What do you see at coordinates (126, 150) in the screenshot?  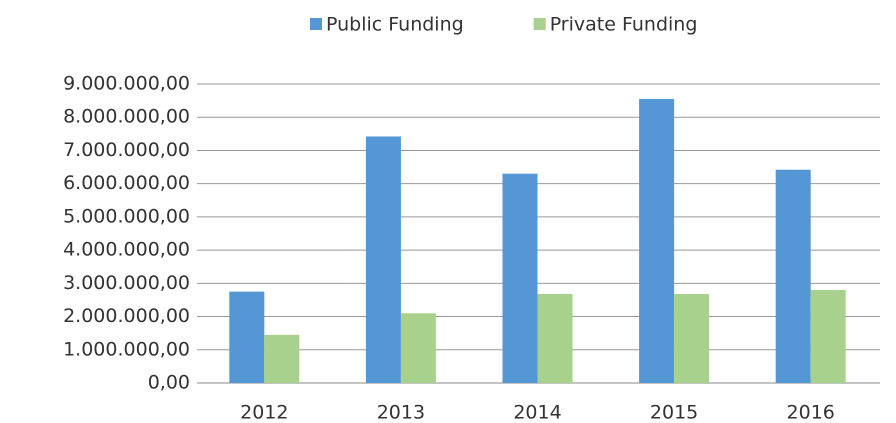 I see `y-tick-label: 7.000.000,00` at bounding box center [126, 150].